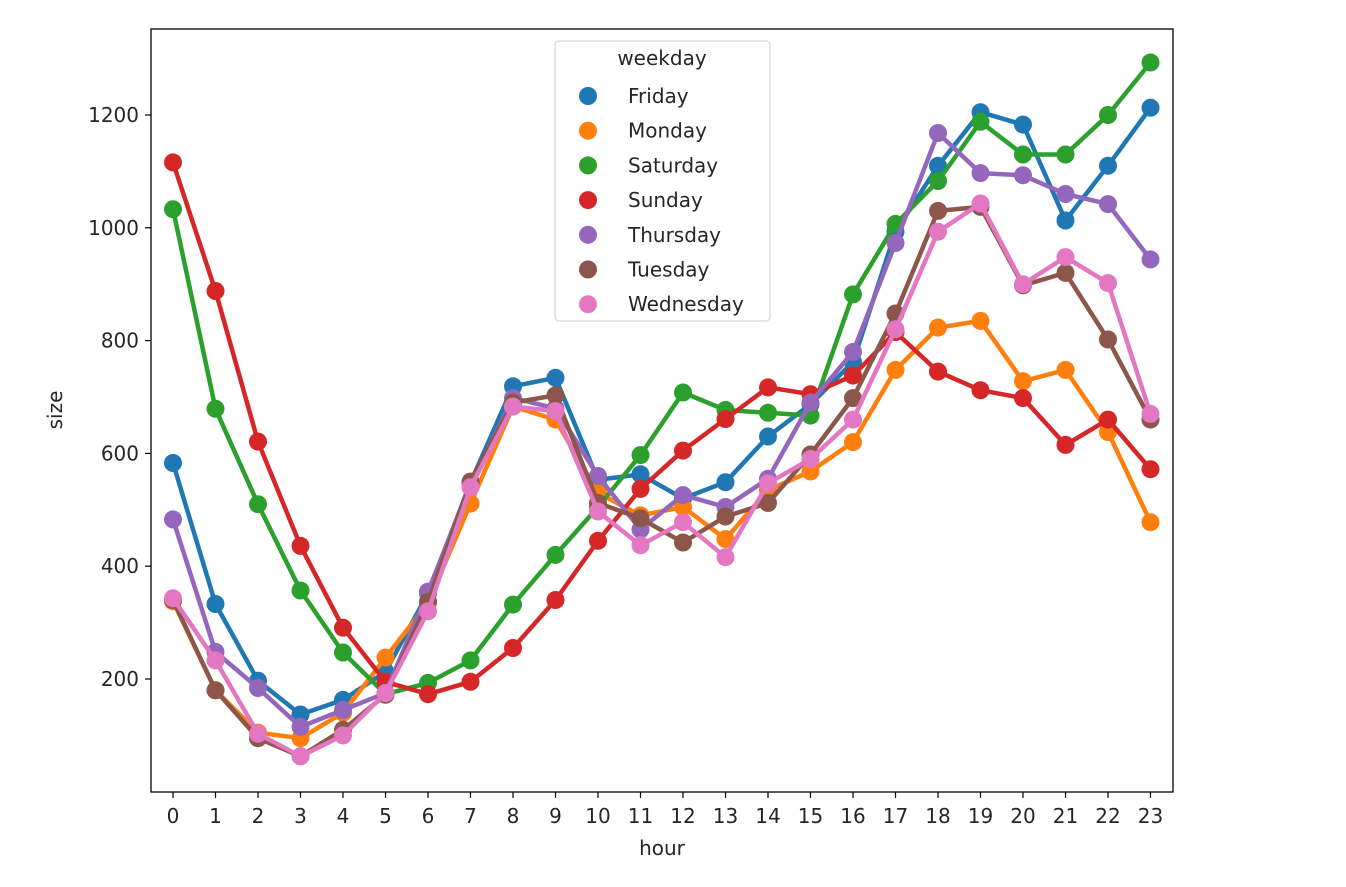 The image size is (1346, 887). I want to click on legend-title: weekday, so click(662, 58).